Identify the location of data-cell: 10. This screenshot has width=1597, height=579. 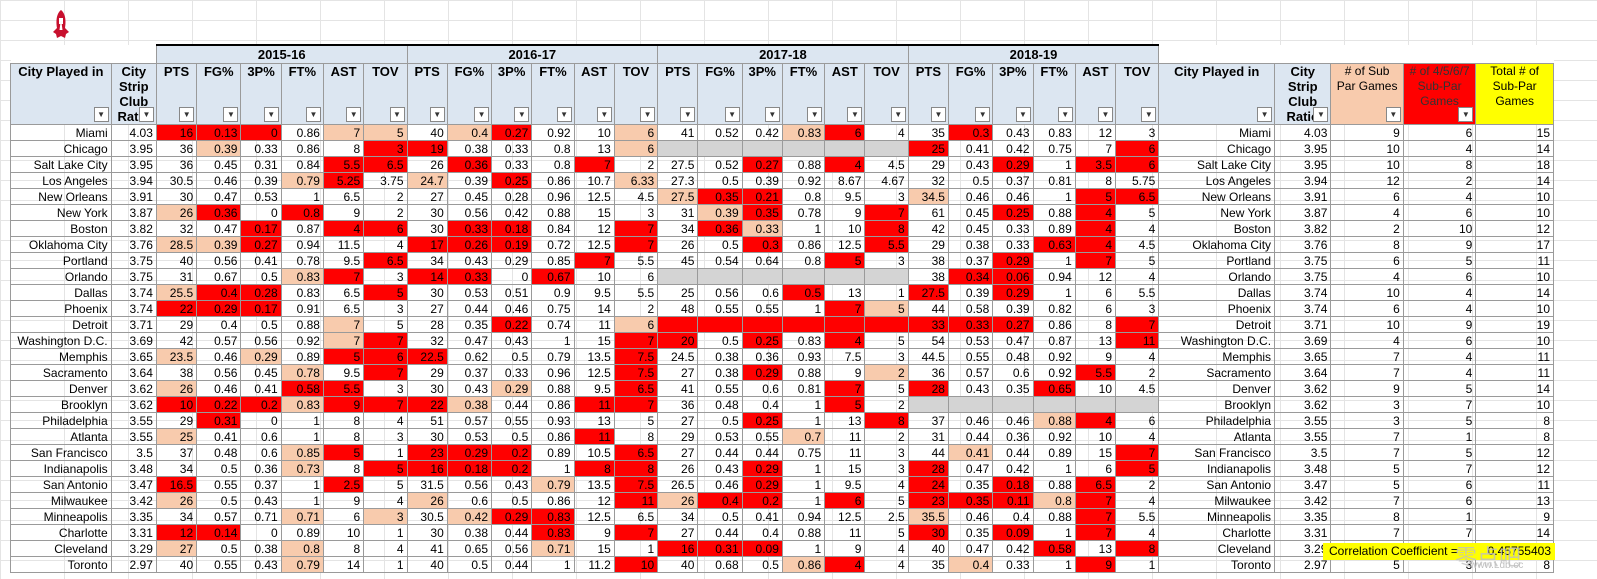
(1095, 388).